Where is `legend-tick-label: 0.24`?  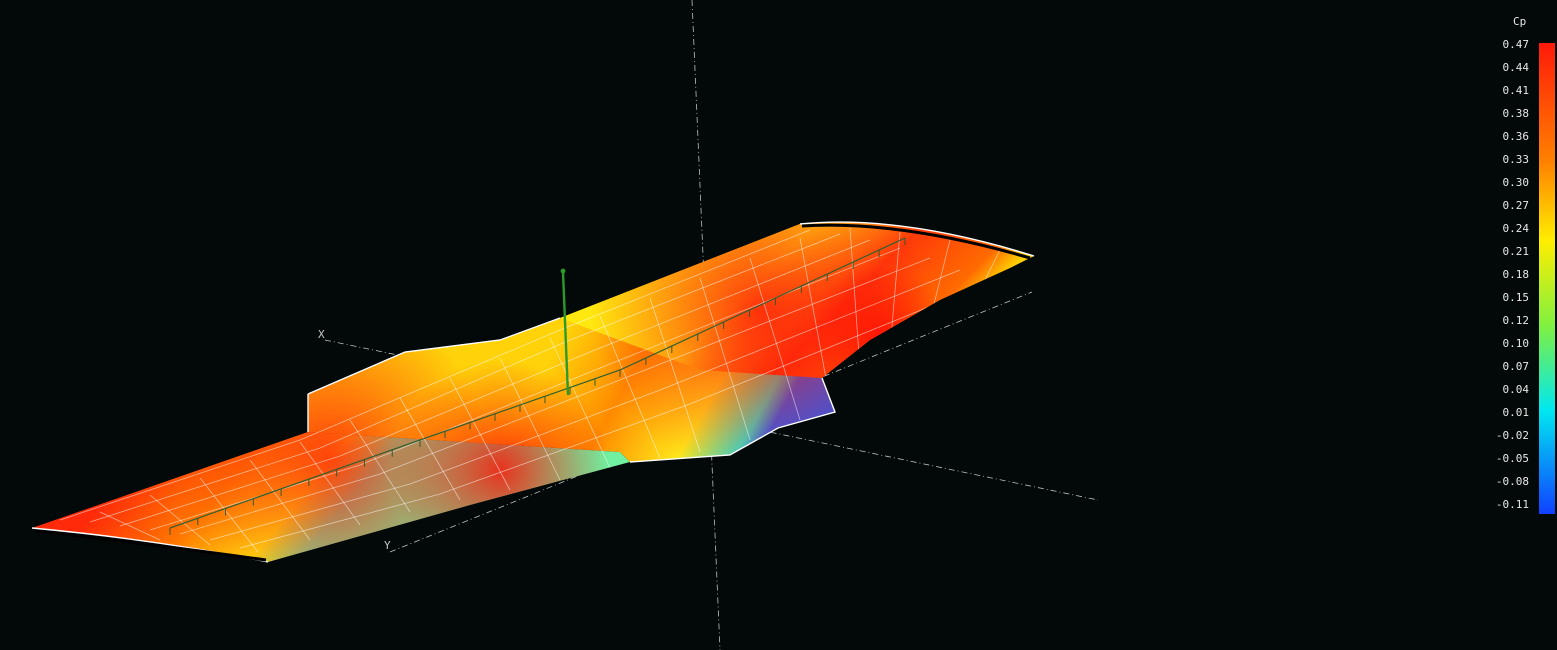
legend-tick-label: 0.24 is located at coordinates (1516, 228).